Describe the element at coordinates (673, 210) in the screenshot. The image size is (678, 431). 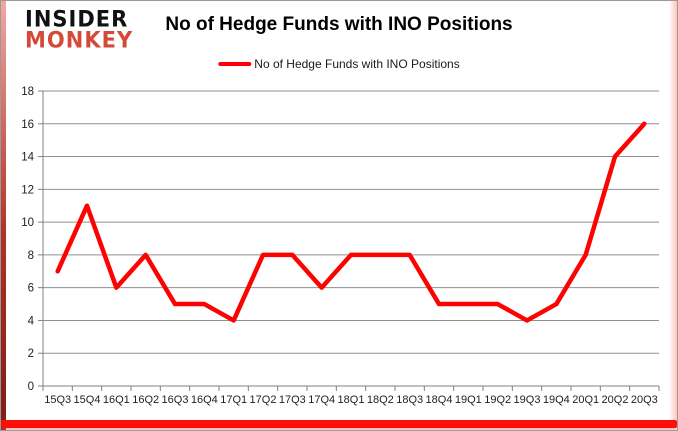
I see `frame-right-glow` at that location.